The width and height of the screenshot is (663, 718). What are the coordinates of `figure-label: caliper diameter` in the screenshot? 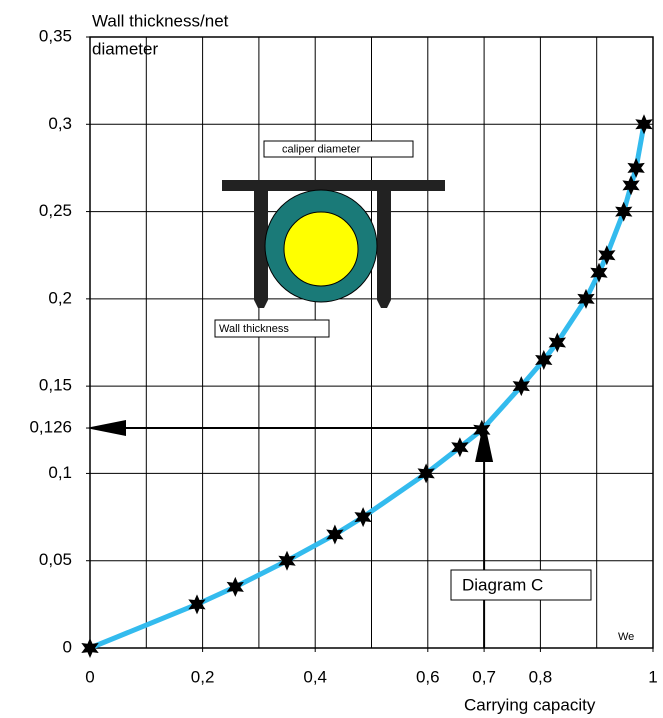 It's located at (321, 149).